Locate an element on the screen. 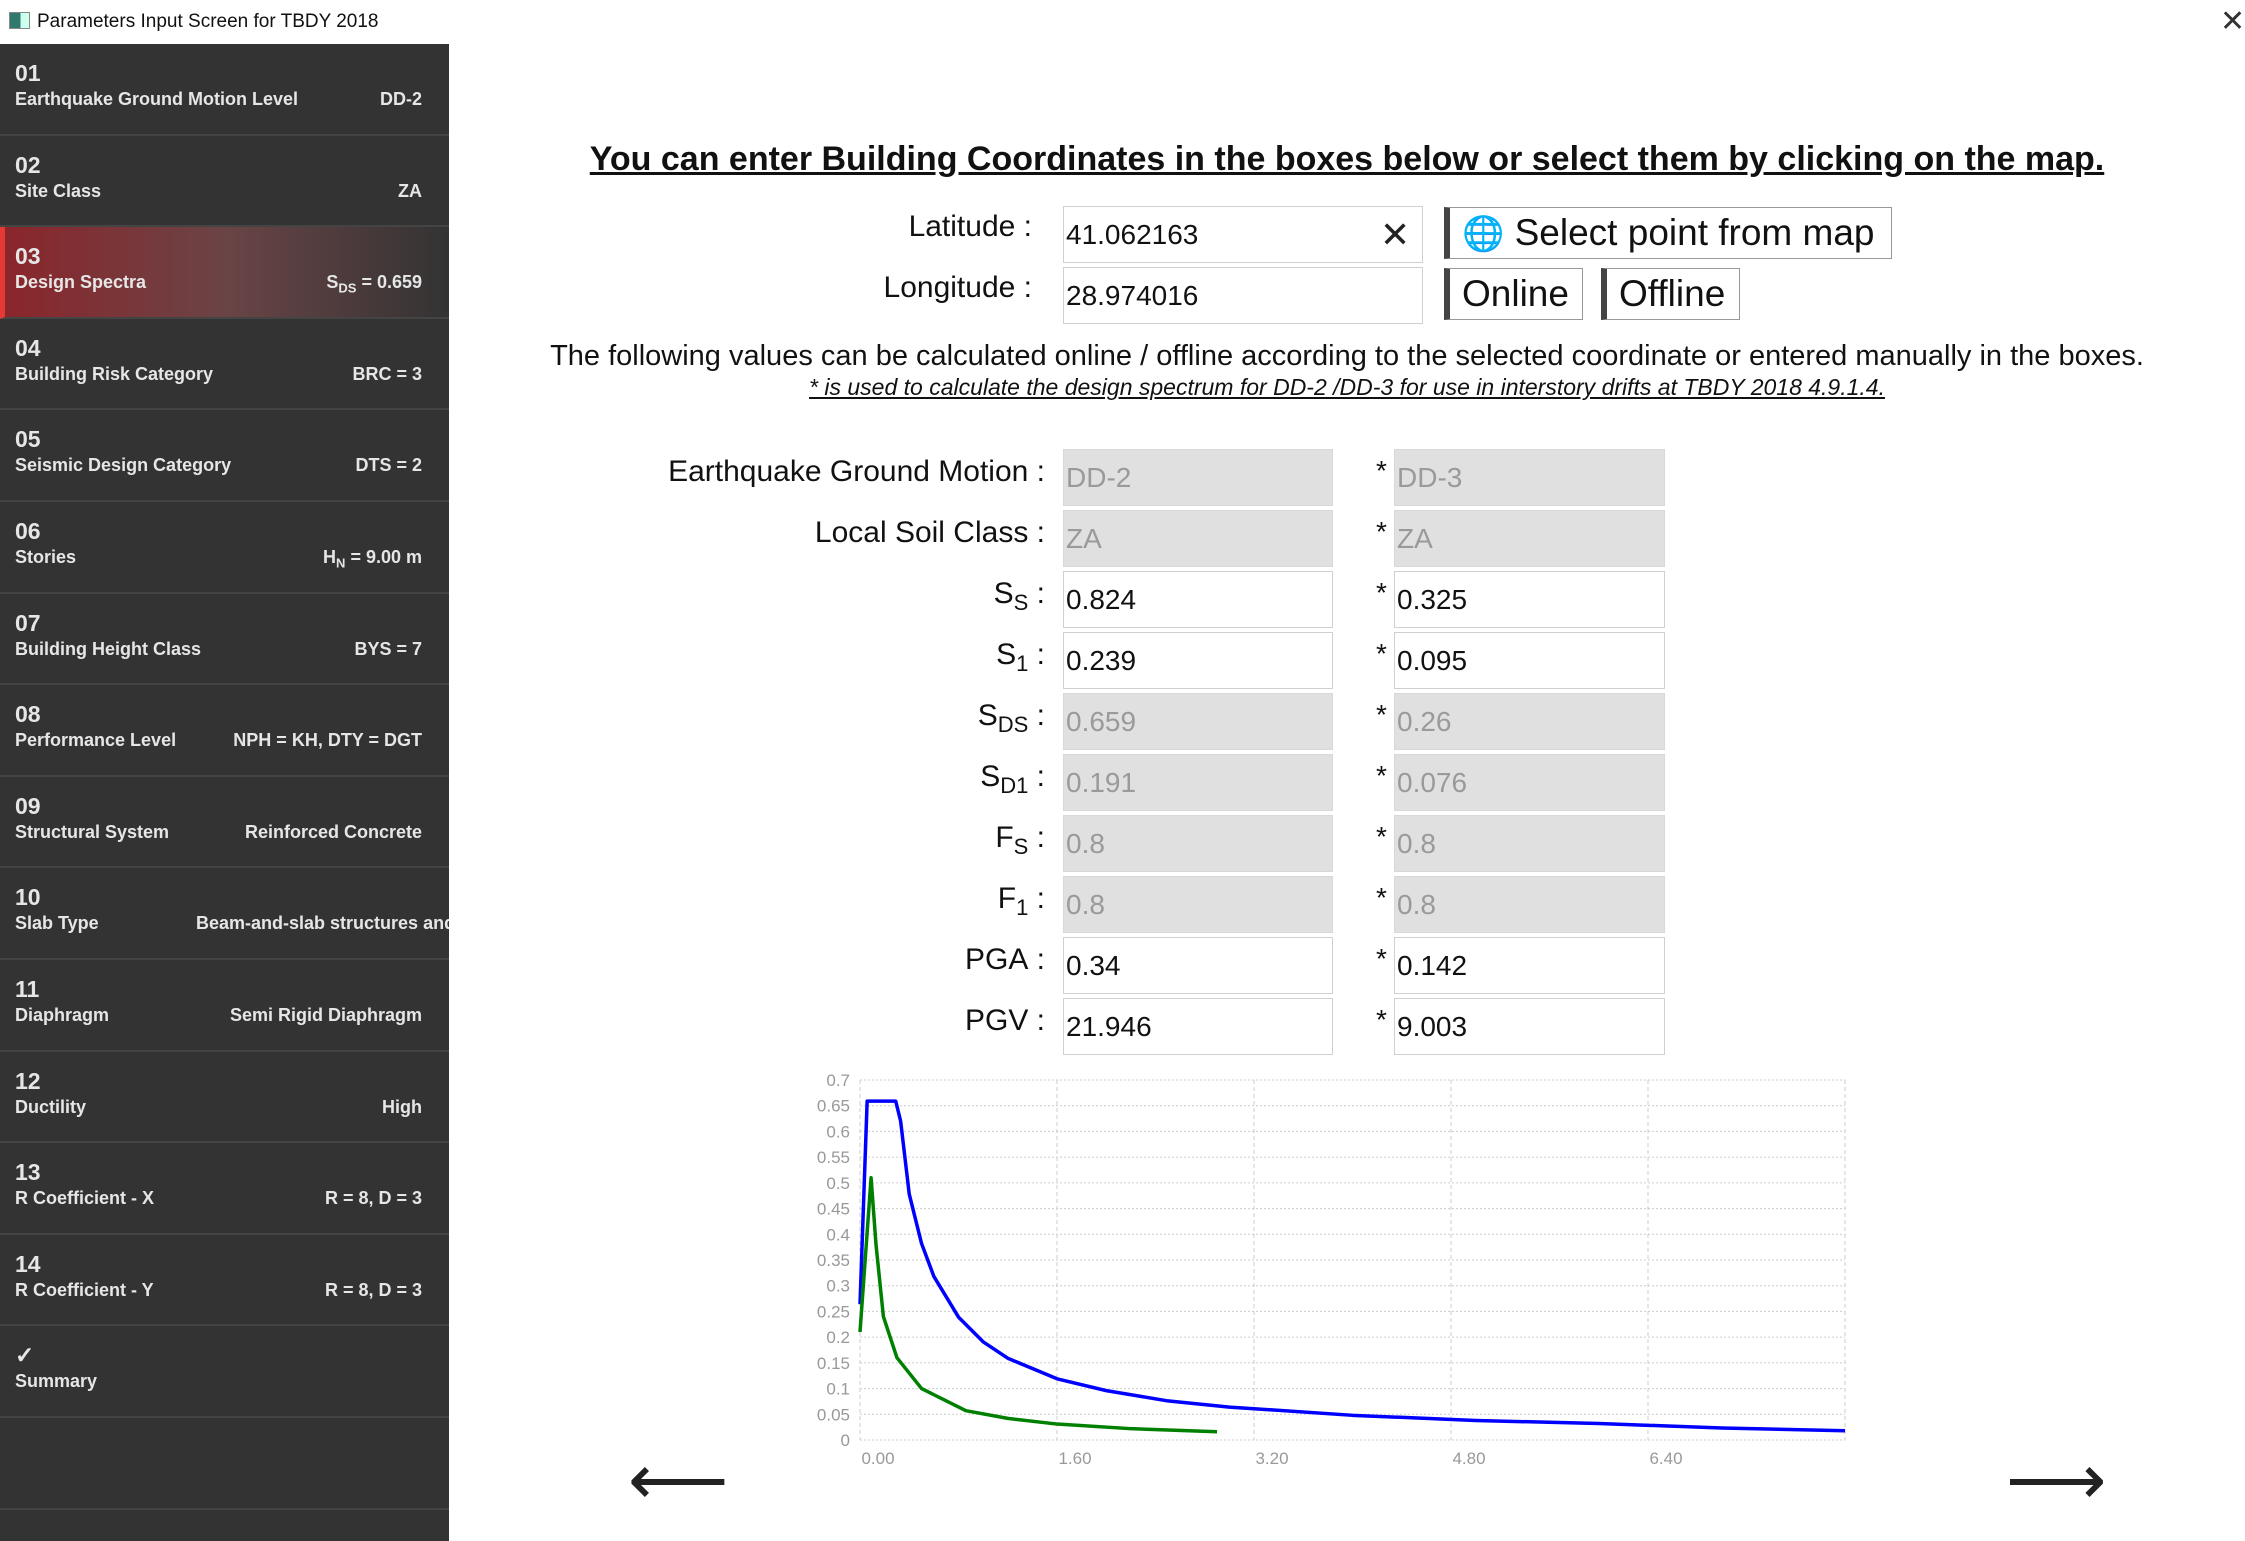 The width and height of the screenshot is (2245, 1541). step-number: 13 is located at coordinates (28, 1172).